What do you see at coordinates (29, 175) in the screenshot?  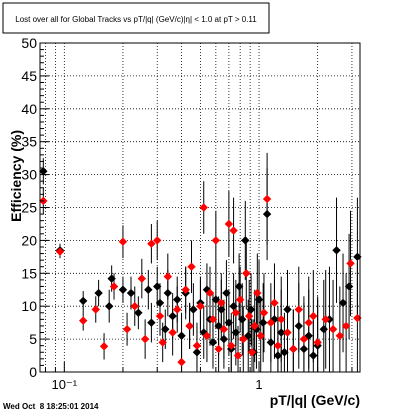 I see `y-tick-label: 30` at bounding box center [29, 175].